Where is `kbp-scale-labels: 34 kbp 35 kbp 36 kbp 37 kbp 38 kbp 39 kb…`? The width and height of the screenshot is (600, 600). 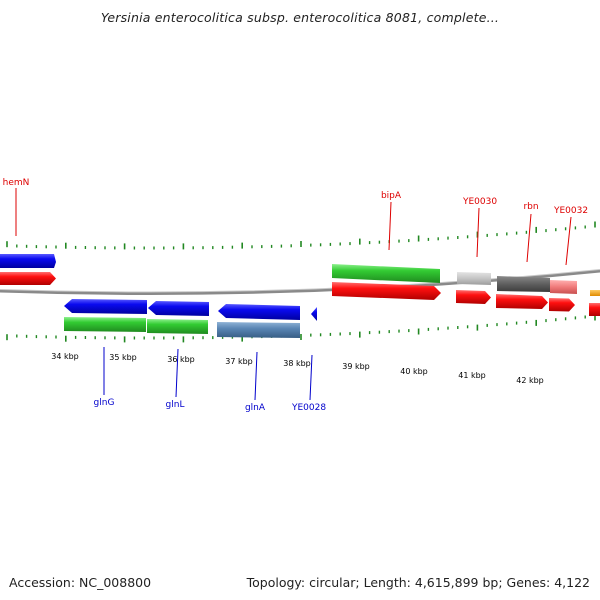
kbp-scale-labels: 34 kbp 35 kbp 36 kbp 37 kbp 38 kbp 39 kb… is located at coordinates (297, 368).